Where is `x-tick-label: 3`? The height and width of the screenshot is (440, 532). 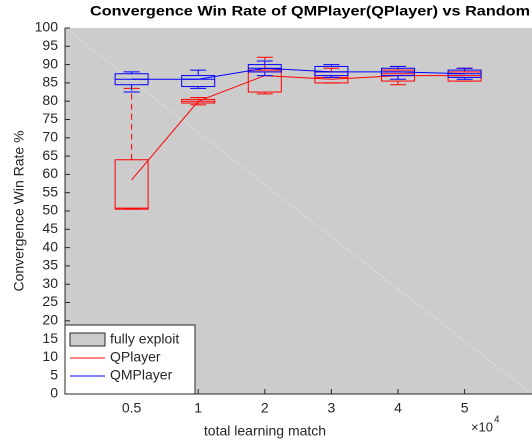
x-tick-label: 3 is located at coordinates (332, 408).